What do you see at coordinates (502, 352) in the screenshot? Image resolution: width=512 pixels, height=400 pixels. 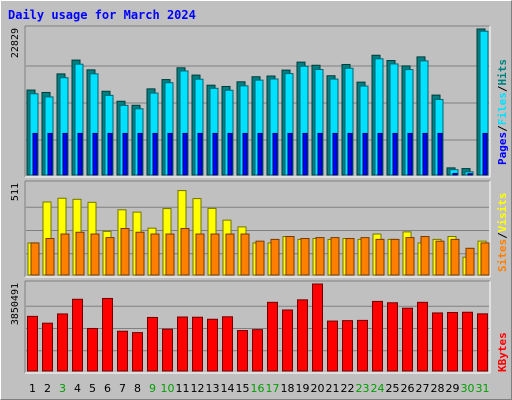 I see `legend-kbytes: KBytes` at bounding box center [502, 352].